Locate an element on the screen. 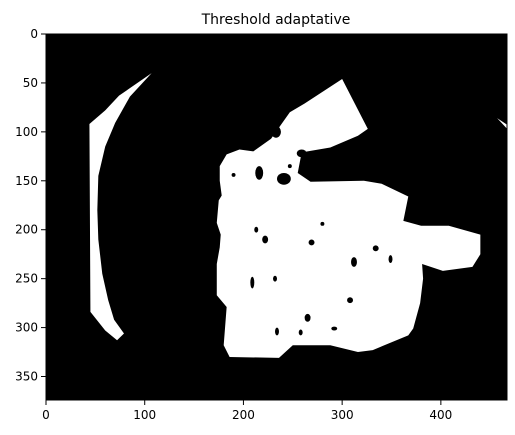 This screenshot has height=435, width=515. x-tick-label-100: 100 is located at coordinates (144, 415).